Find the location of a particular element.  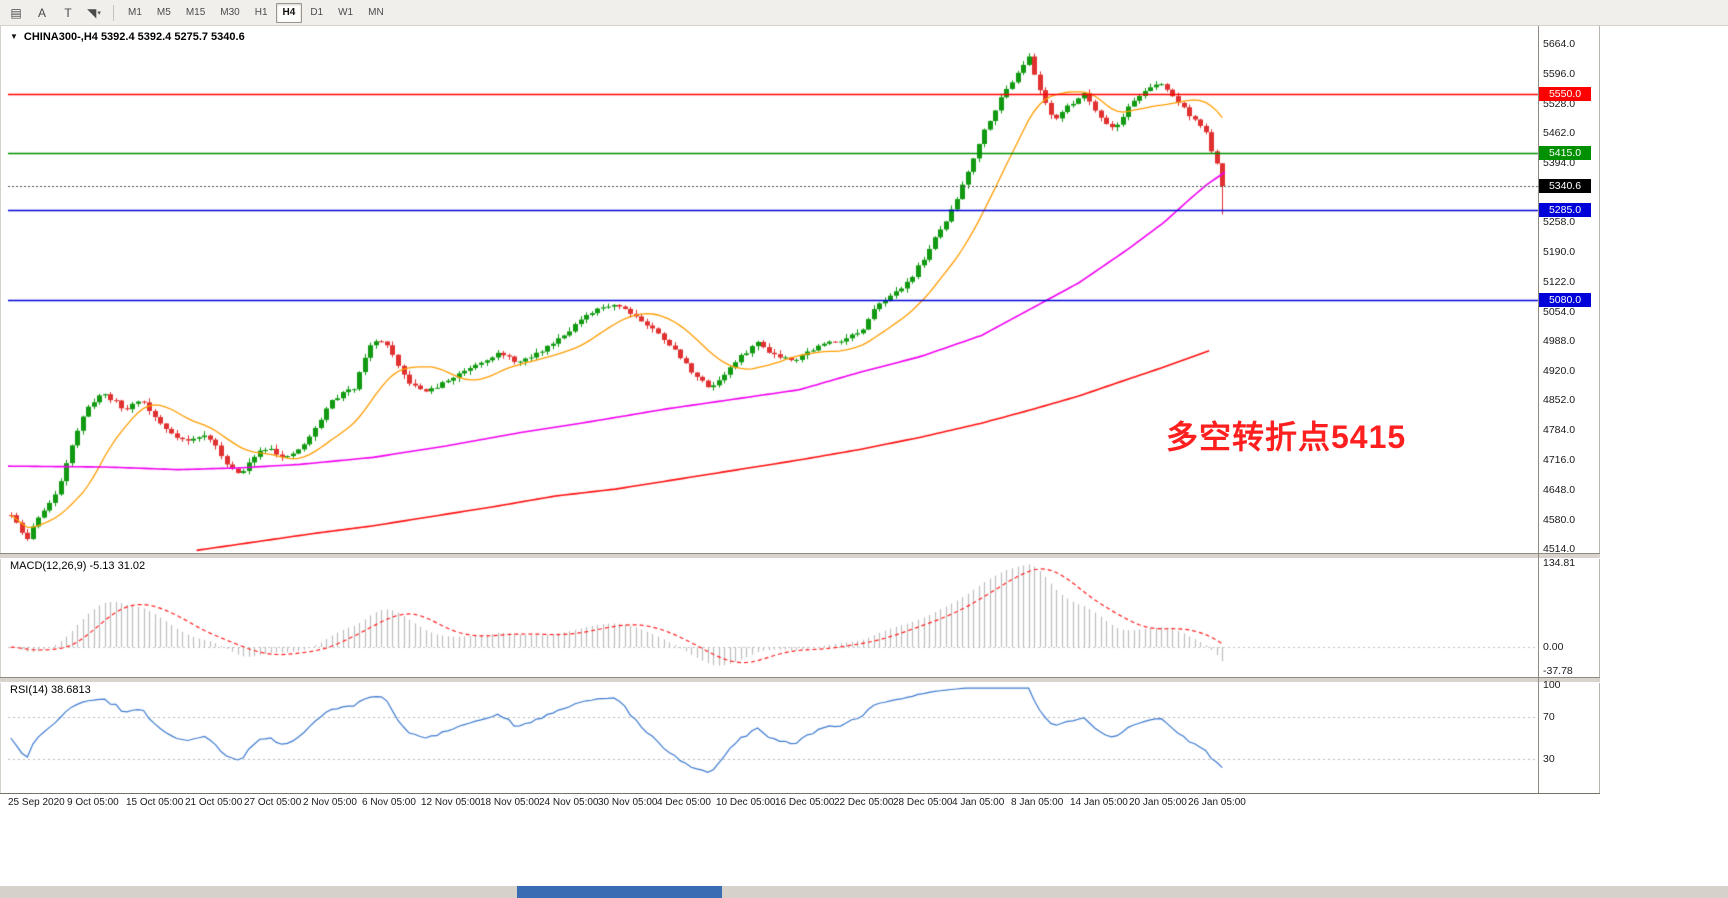

time-axis-label: 4 Jan 05:00 is located at coordinates (978, 802).